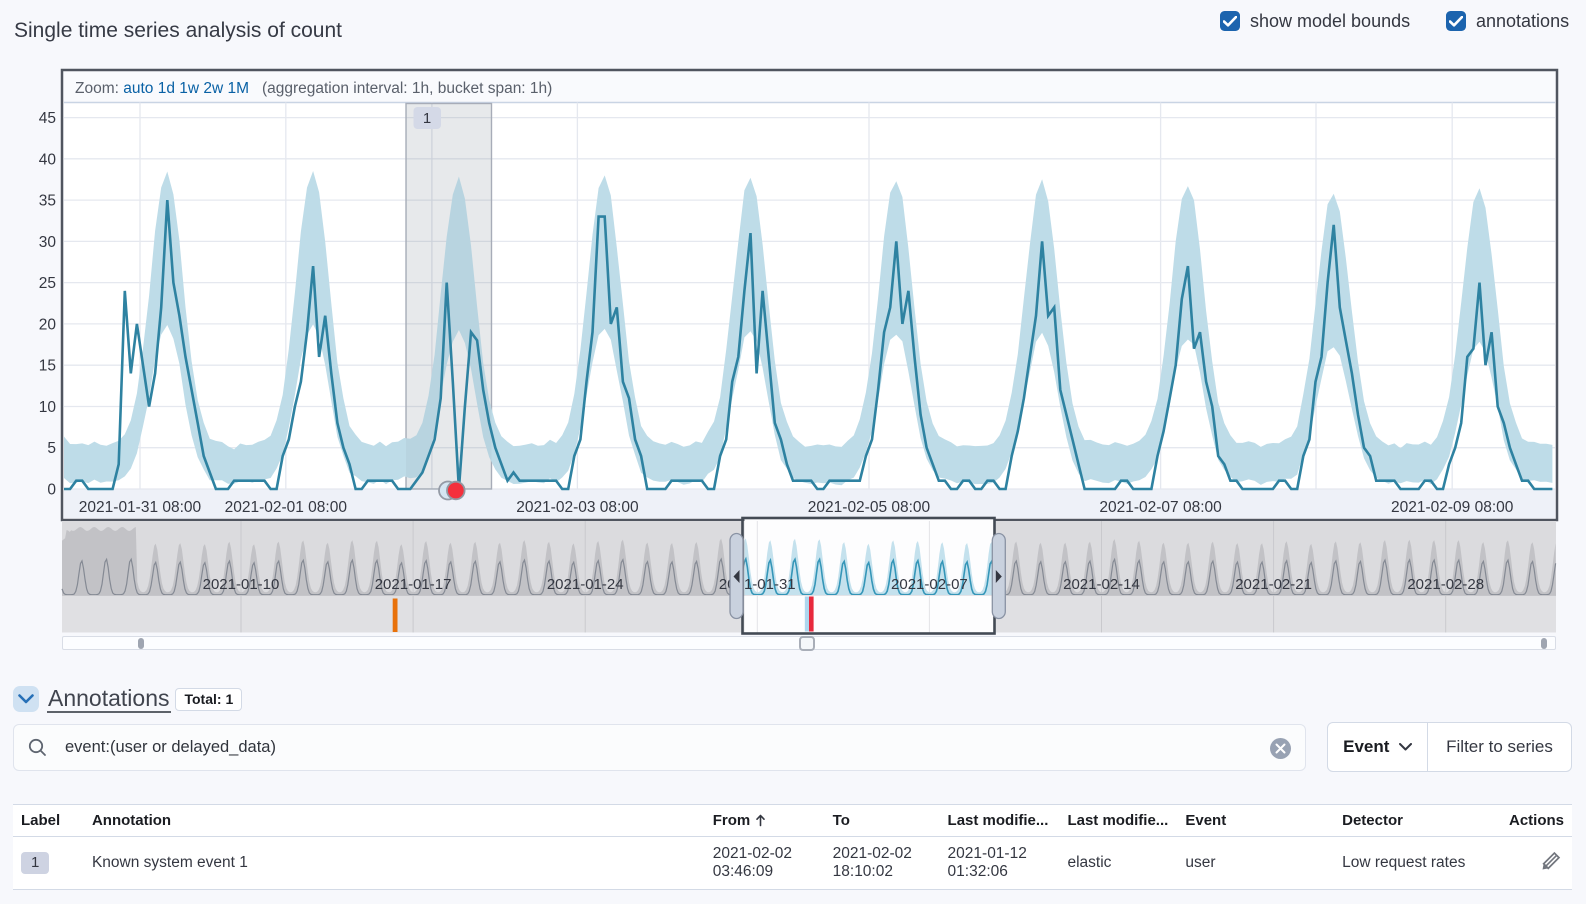 The image size is (1586, 904). Describe the element at coordinates (1445, 584) in the screenshot. I see `svg-text: 2021-02-28` at that location.